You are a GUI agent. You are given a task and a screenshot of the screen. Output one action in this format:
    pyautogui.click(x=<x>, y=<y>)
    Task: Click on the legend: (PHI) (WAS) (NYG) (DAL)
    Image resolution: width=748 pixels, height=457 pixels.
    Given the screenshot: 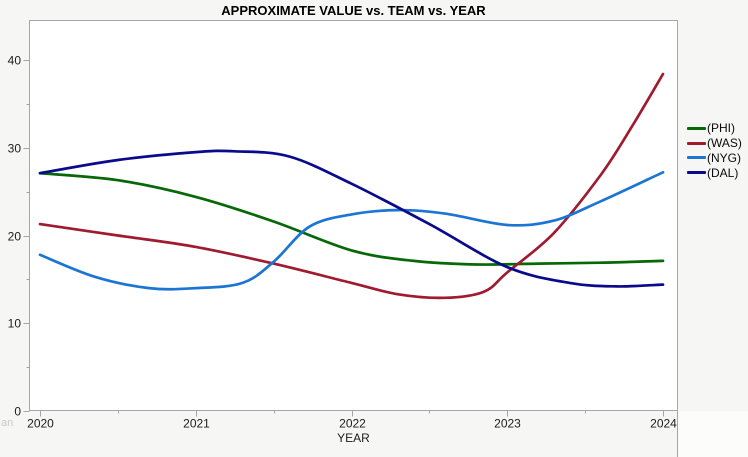 What is the action you would take?
    pyautogui.click(x=714, y=150)
    